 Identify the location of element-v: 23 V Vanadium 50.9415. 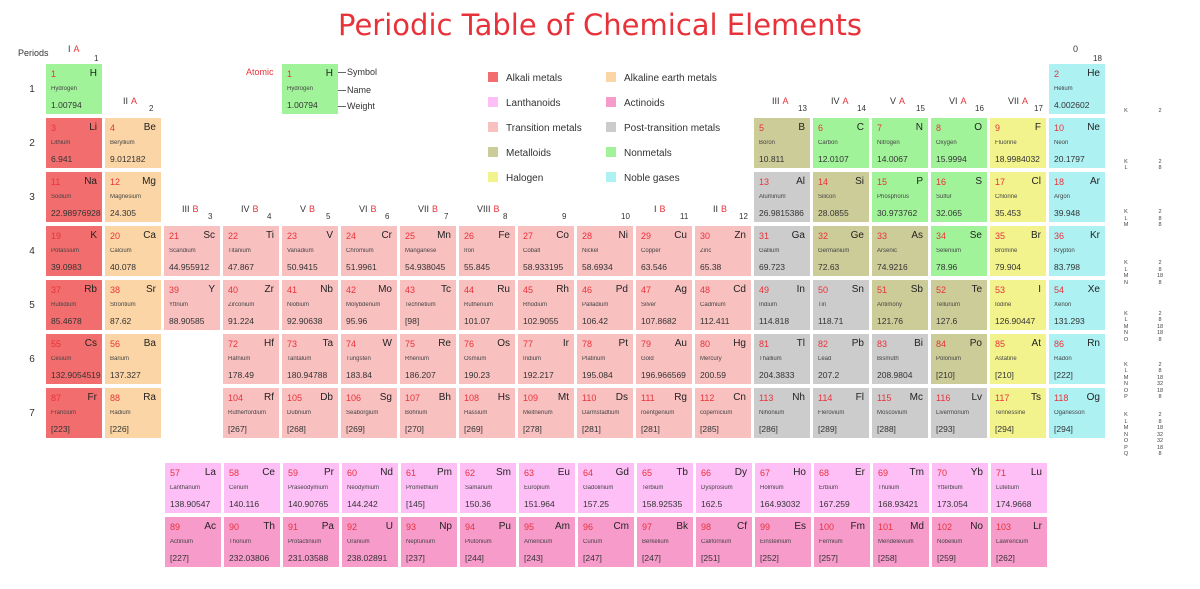
(310, 251).